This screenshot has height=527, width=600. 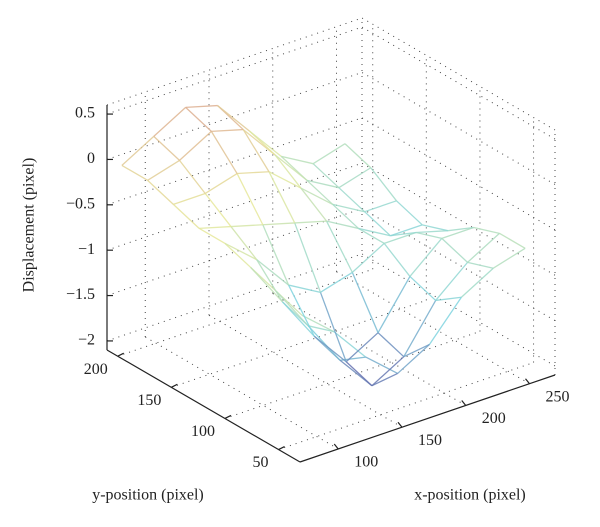 I want to click on x-axis-label: x-position (pixel), so click(x=470, y=495).